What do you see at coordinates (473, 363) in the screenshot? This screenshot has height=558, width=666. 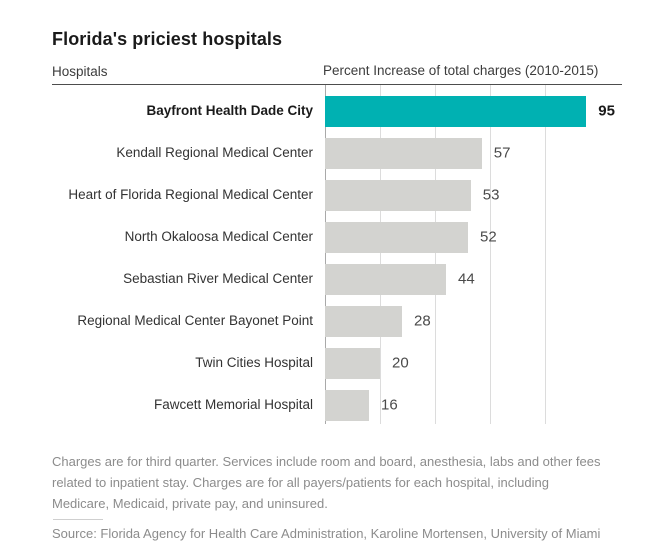 I see `bar-track: 20` at bounding box center [473, 363].